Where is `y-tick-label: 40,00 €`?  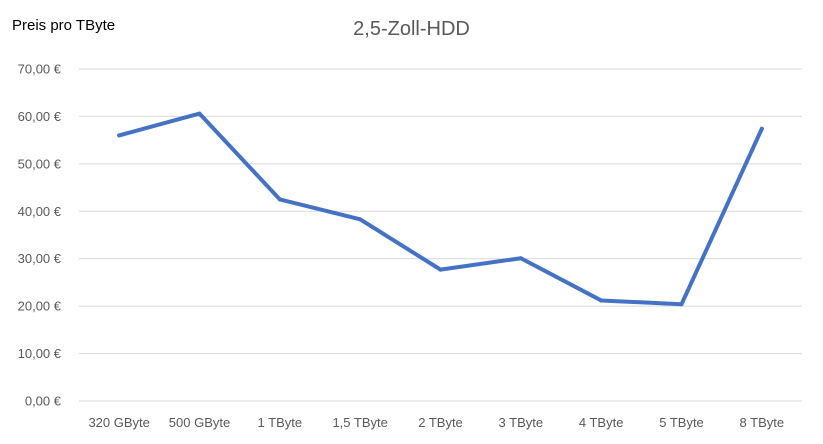
y-tick-label: 40,00 € is located at coordinates (40, 211).